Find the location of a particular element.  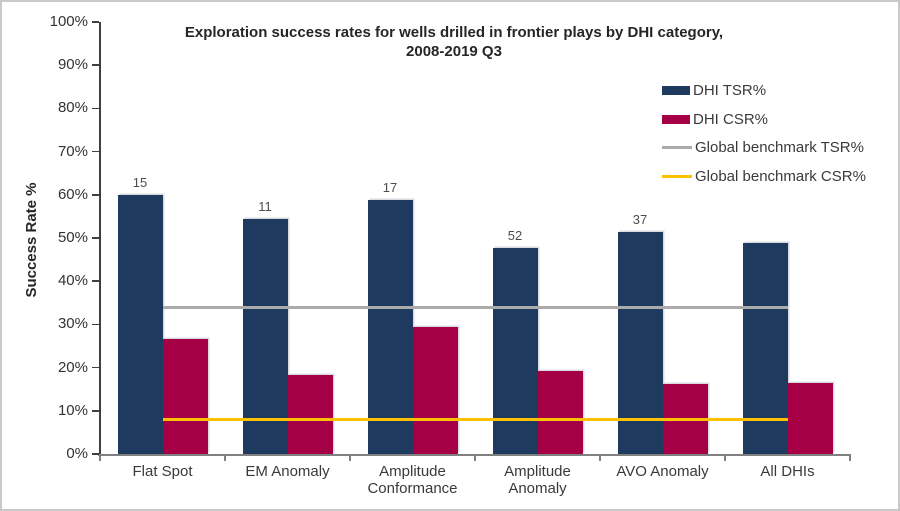

y-axis-line is located at coordinates (100, 239).